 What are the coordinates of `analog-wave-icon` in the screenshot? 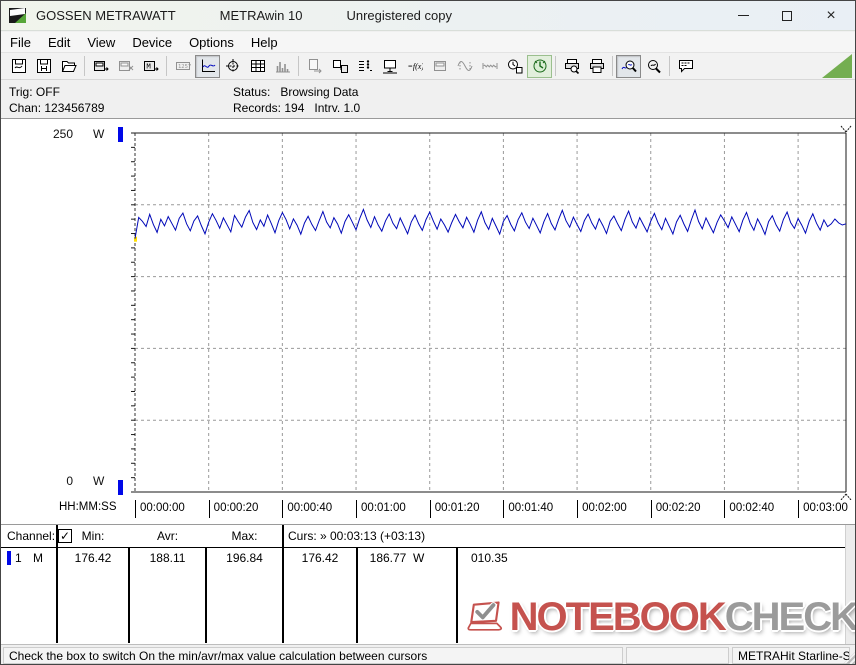 It's located at (464, 66).